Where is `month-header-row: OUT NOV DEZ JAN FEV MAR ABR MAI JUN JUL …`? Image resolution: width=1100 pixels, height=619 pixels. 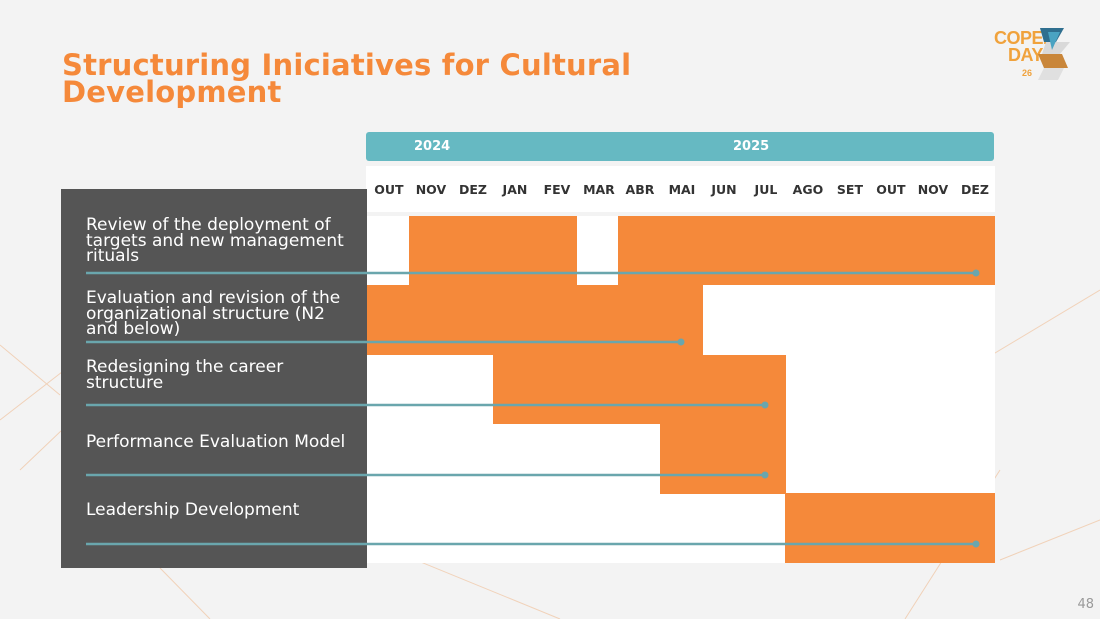
month-header-row: OUT NOV DEZ JAN FEV MAR ABR MAI JUN JUL … is located at coordinates (680, 189).